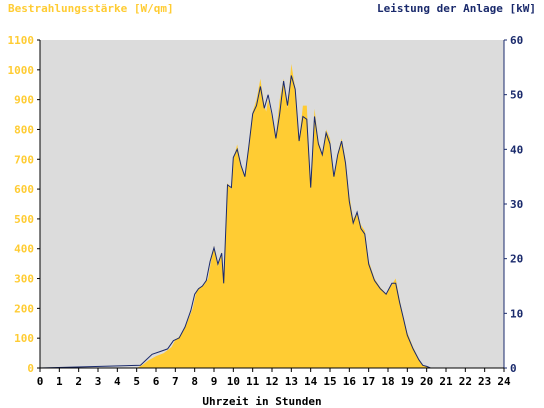 This screenshot has height=408, width=544. What do you see at coordinates (516, 95) in the screenshot?
I see `right-tick-label: 50` at bounding box center [516, 95].